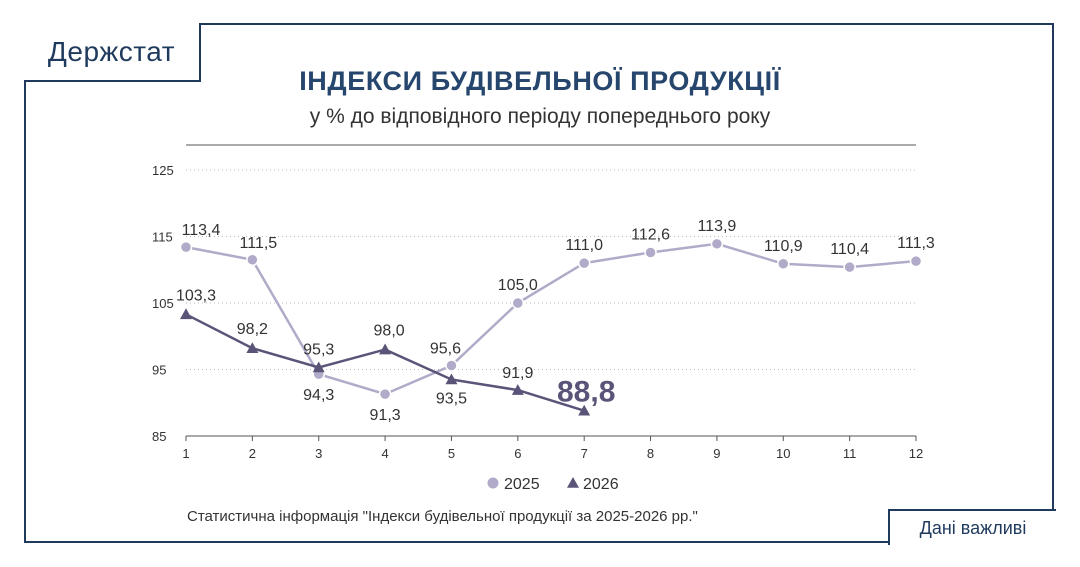 This screenshot has height=567, width=1080. Describe the element at coordinates (162, 237) in the screenshot. I see `y-tick-label: 115` at that location.